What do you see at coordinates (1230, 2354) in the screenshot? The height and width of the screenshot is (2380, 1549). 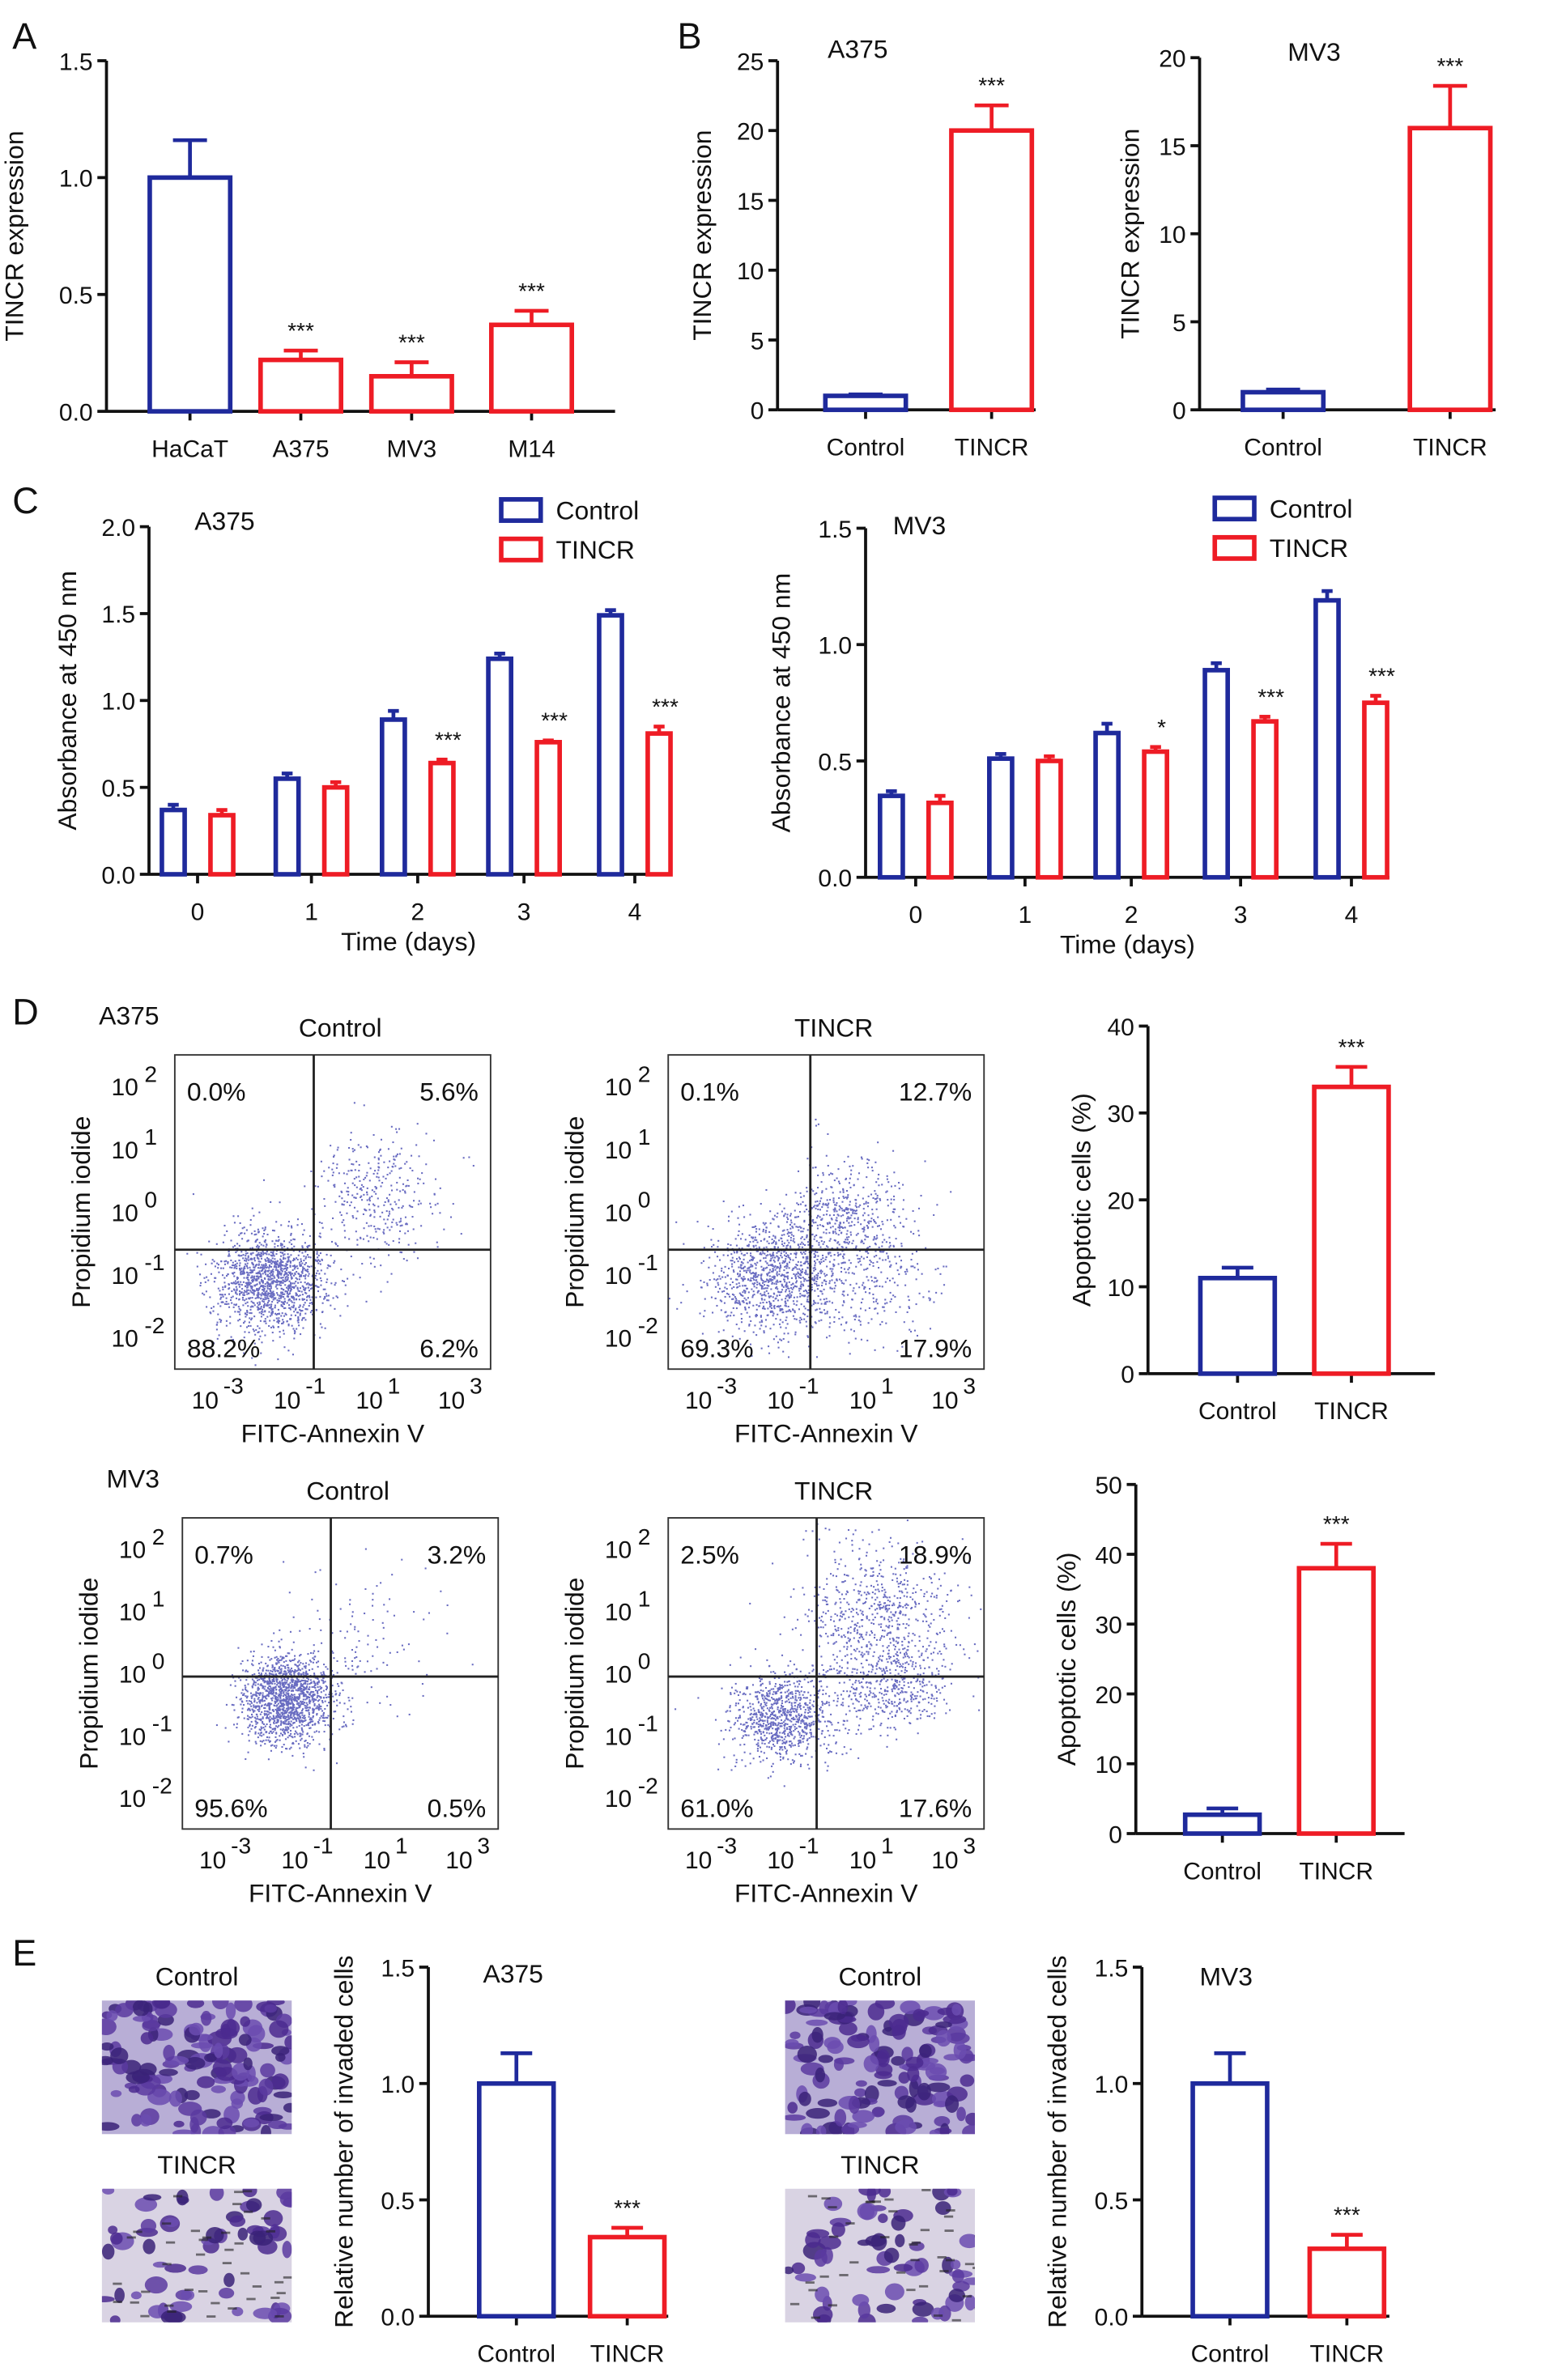 I see `x-tick-label: Control` at bounding box center [1230, 2354].